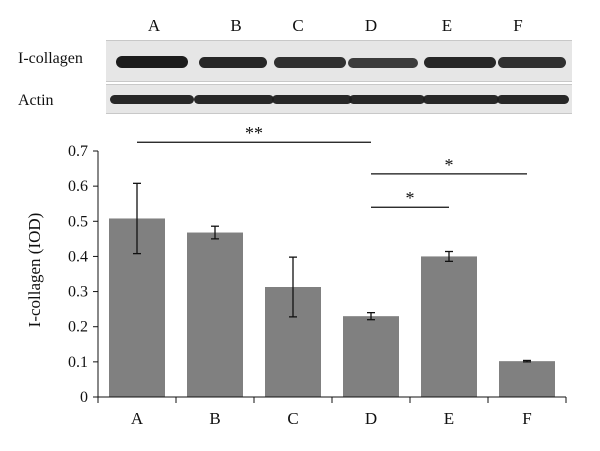  I want to click on x-tick-label-b: B, so click(214, 418).